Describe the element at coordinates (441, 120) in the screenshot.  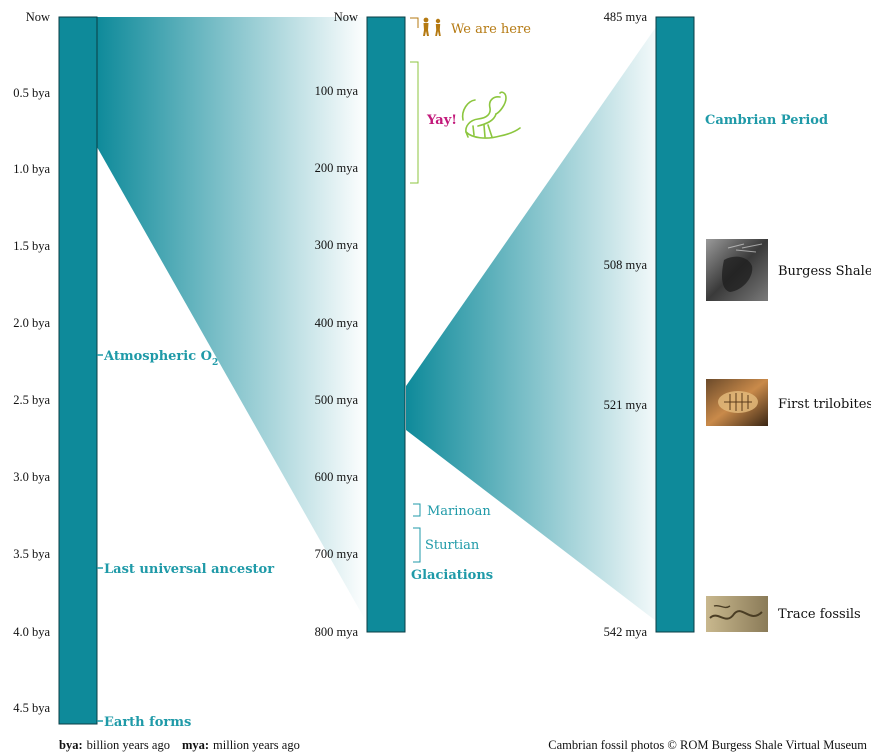
I see `yay-label: Yay!` at that location.